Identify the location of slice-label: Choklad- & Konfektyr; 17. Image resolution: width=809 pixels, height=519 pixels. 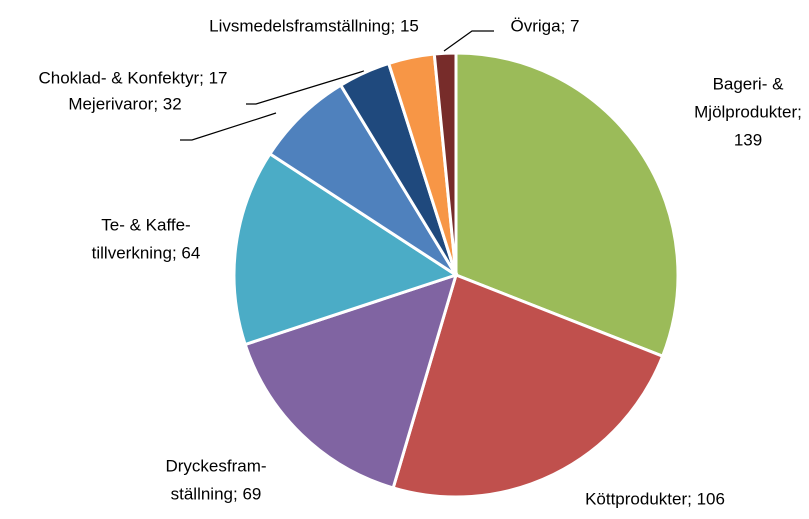
(133, 77).